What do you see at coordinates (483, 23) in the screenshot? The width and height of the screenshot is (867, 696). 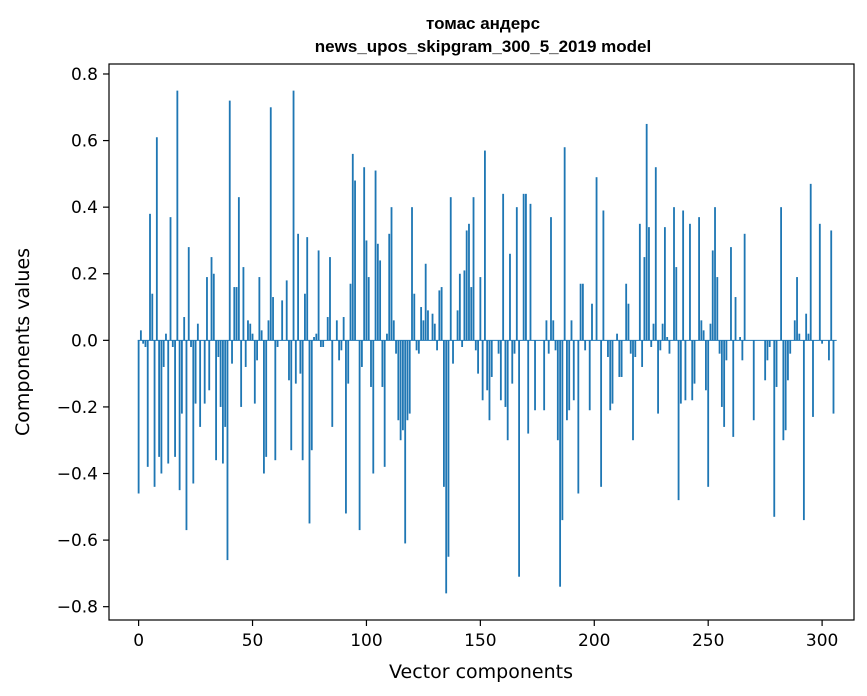 I see `chart-title-line1: томас андерс` at bounding box center [483, 23].